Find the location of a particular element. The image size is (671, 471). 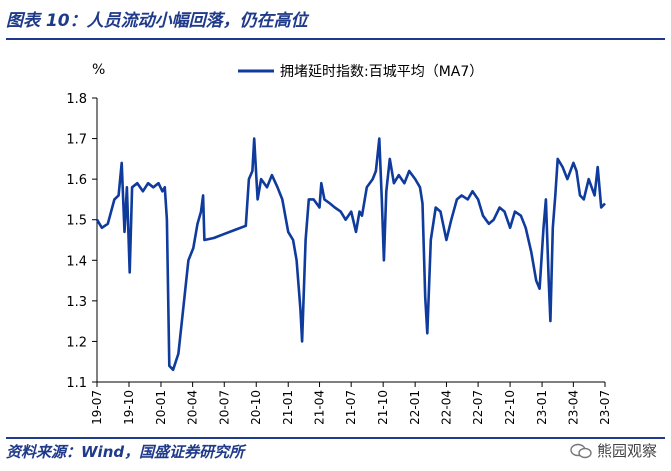

x-tick-label: 23-01 is located at coordinates (542, 407).